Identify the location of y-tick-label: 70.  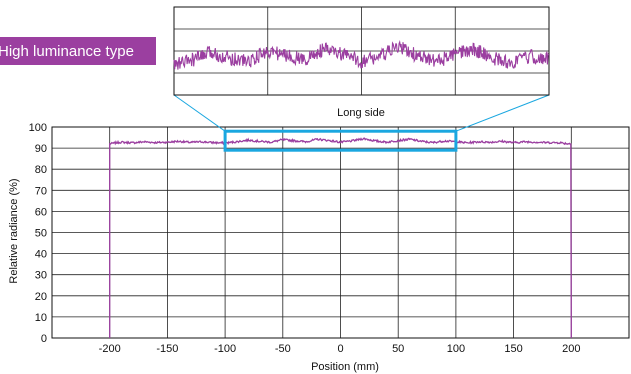
(41, 191).